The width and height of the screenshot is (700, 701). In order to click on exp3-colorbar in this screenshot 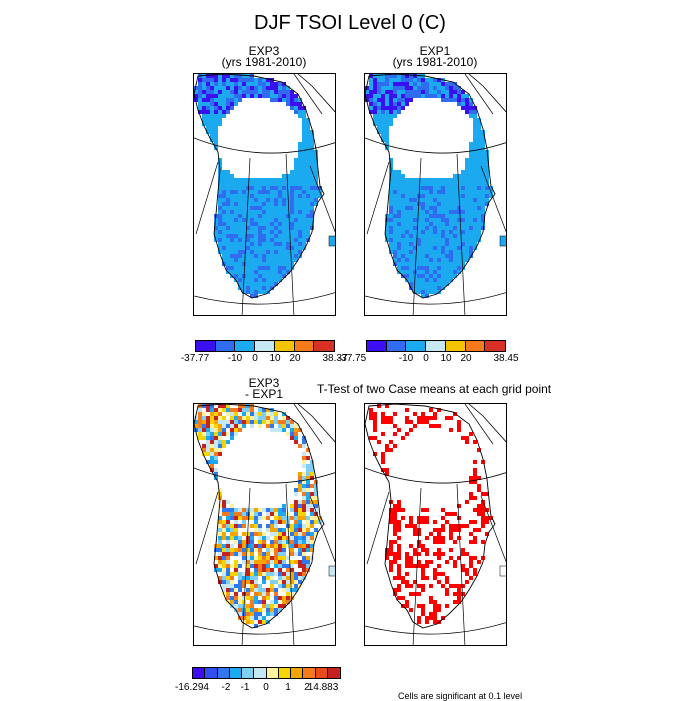, I will do `click(265, 346)`.